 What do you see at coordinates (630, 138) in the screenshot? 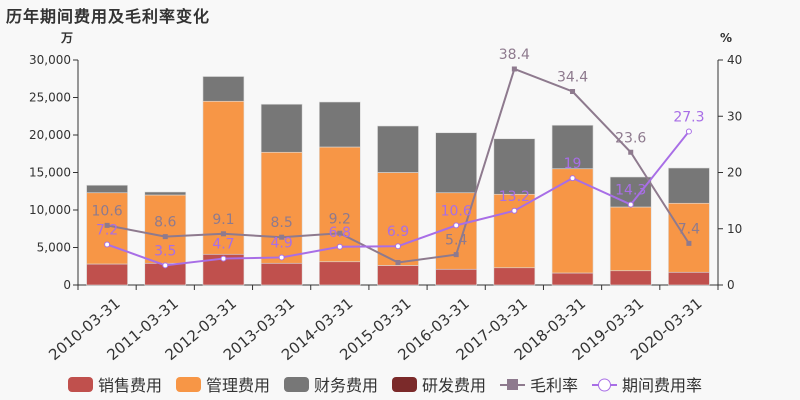
I see `data-label-毛利率: 23.6` at bounding box center [630, 138].